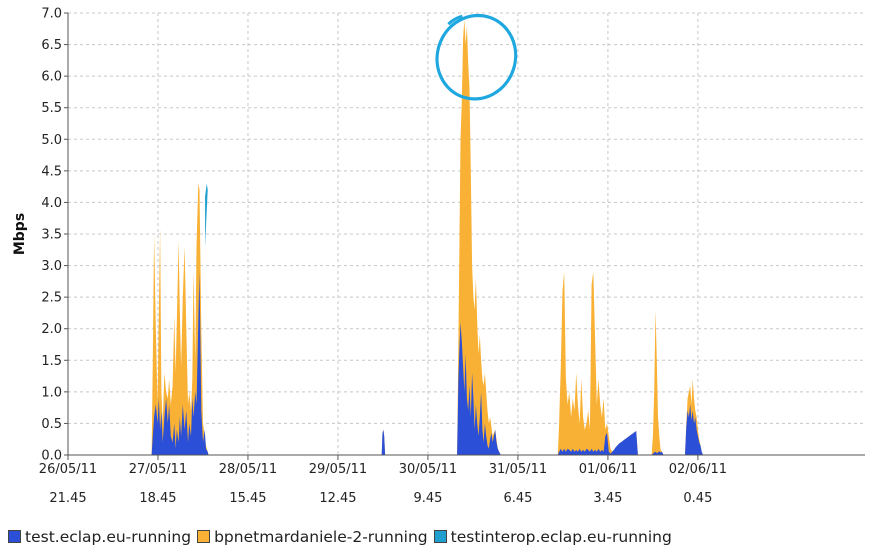 This screenshot has width=869, height=554. What do you see at coordinates (51, 140) in the screenshot?
I see `y-tick-label: 5.0` at bounding box center [51, 140].